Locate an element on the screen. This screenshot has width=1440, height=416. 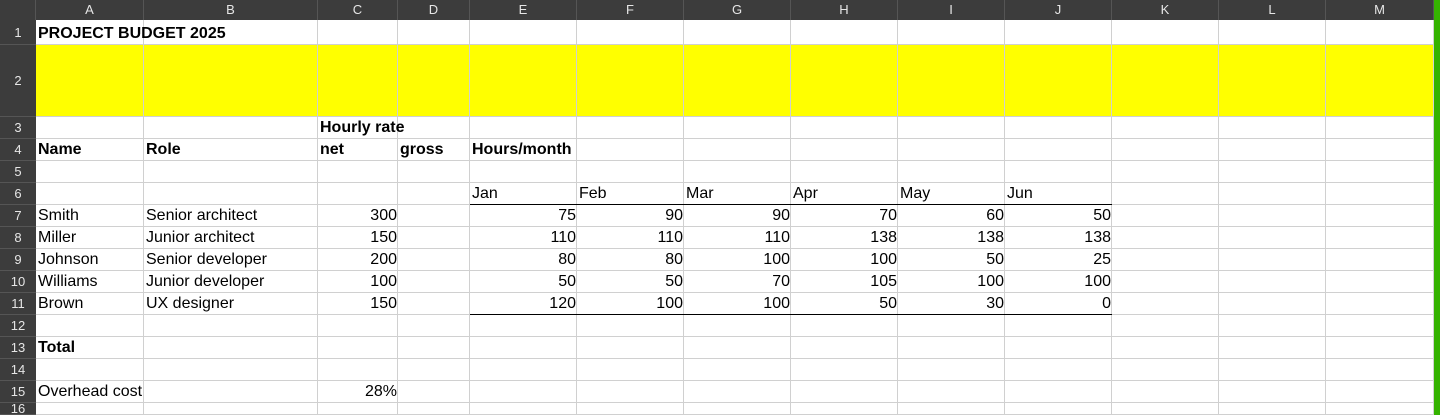
row-header-7: 7 is located at coordinates (18, 216).